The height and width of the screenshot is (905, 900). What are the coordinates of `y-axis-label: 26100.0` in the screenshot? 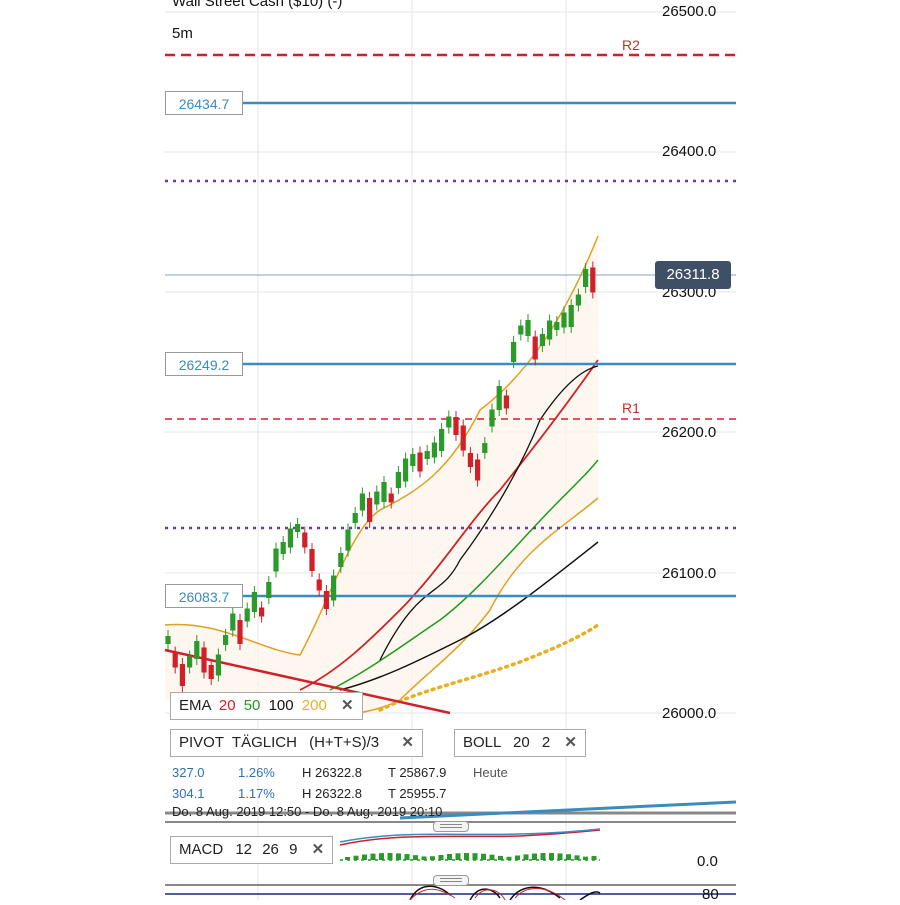 It's located at (689, 573).